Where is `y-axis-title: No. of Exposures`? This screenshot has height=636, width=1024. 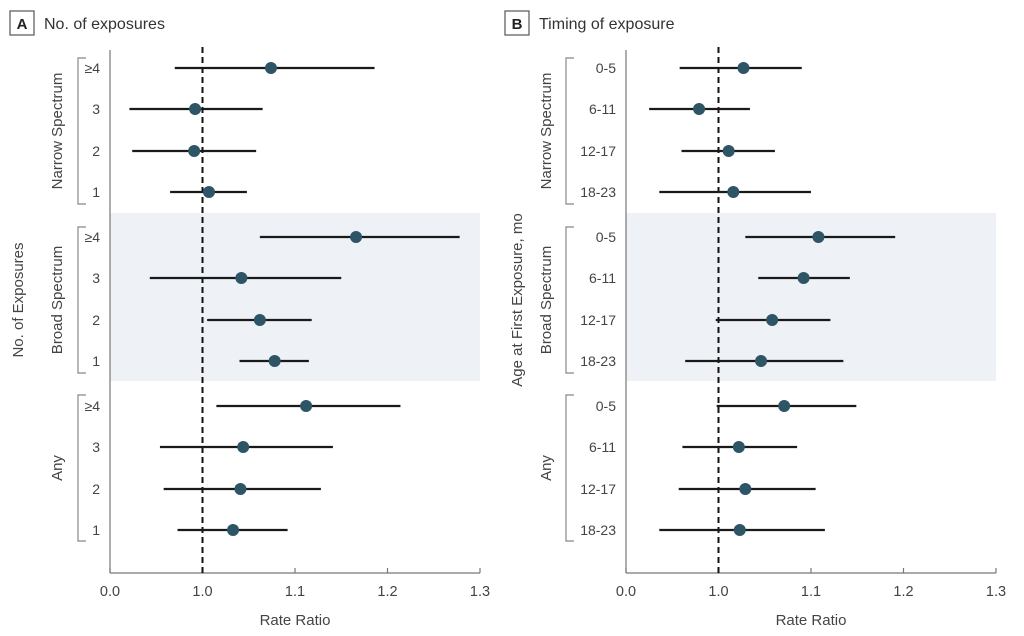 y-axis-title: No. of Exposures is located at coordinates (18, 299).